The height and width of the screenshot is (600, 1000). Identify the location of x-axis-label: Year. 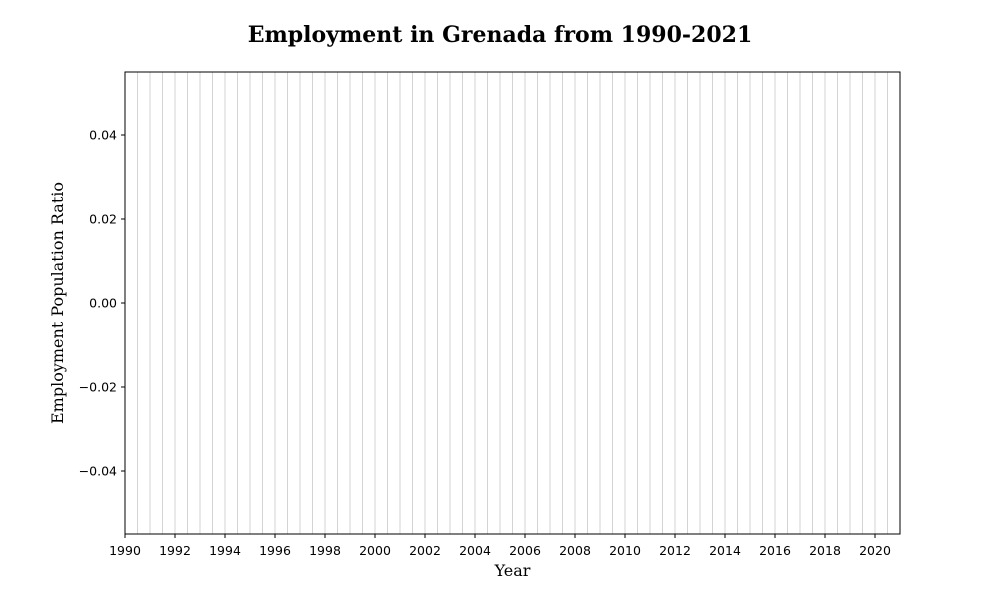
(512, 570).